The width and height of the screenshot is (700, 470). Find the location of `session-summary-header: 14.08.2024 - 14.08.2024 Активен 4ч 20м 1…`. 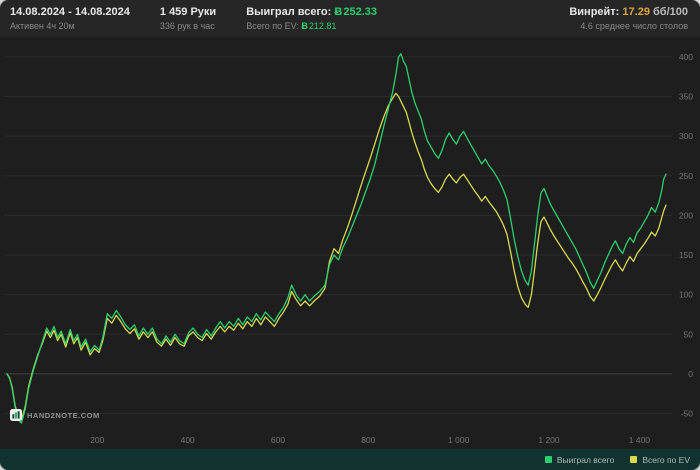

session-summary-header: 14.08.2024 - 14.08.2024 Активен 4ч 20м 1… is located at coordinates (350, 18).